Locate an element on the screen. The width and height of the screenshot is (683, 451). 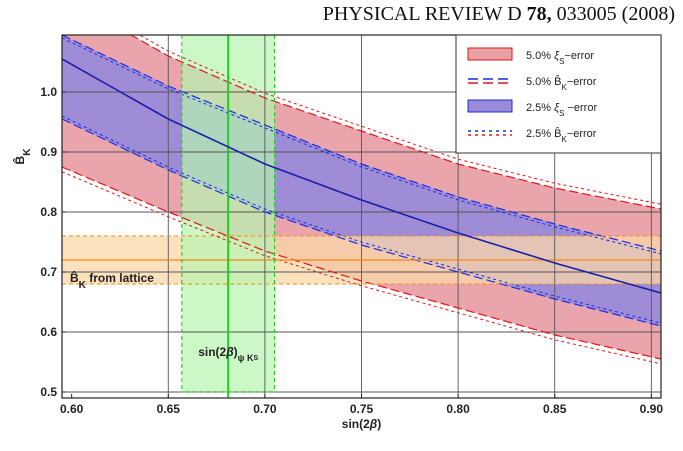
y-tick-label-3: 0.8 is located at coordinates (48, 212).